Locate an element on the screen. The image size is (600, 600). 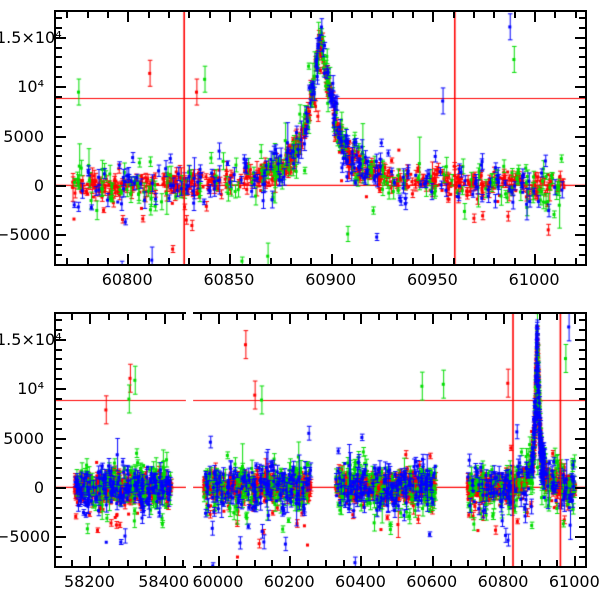
y-tick-label: 5000 is located at coordinates (23, 136).